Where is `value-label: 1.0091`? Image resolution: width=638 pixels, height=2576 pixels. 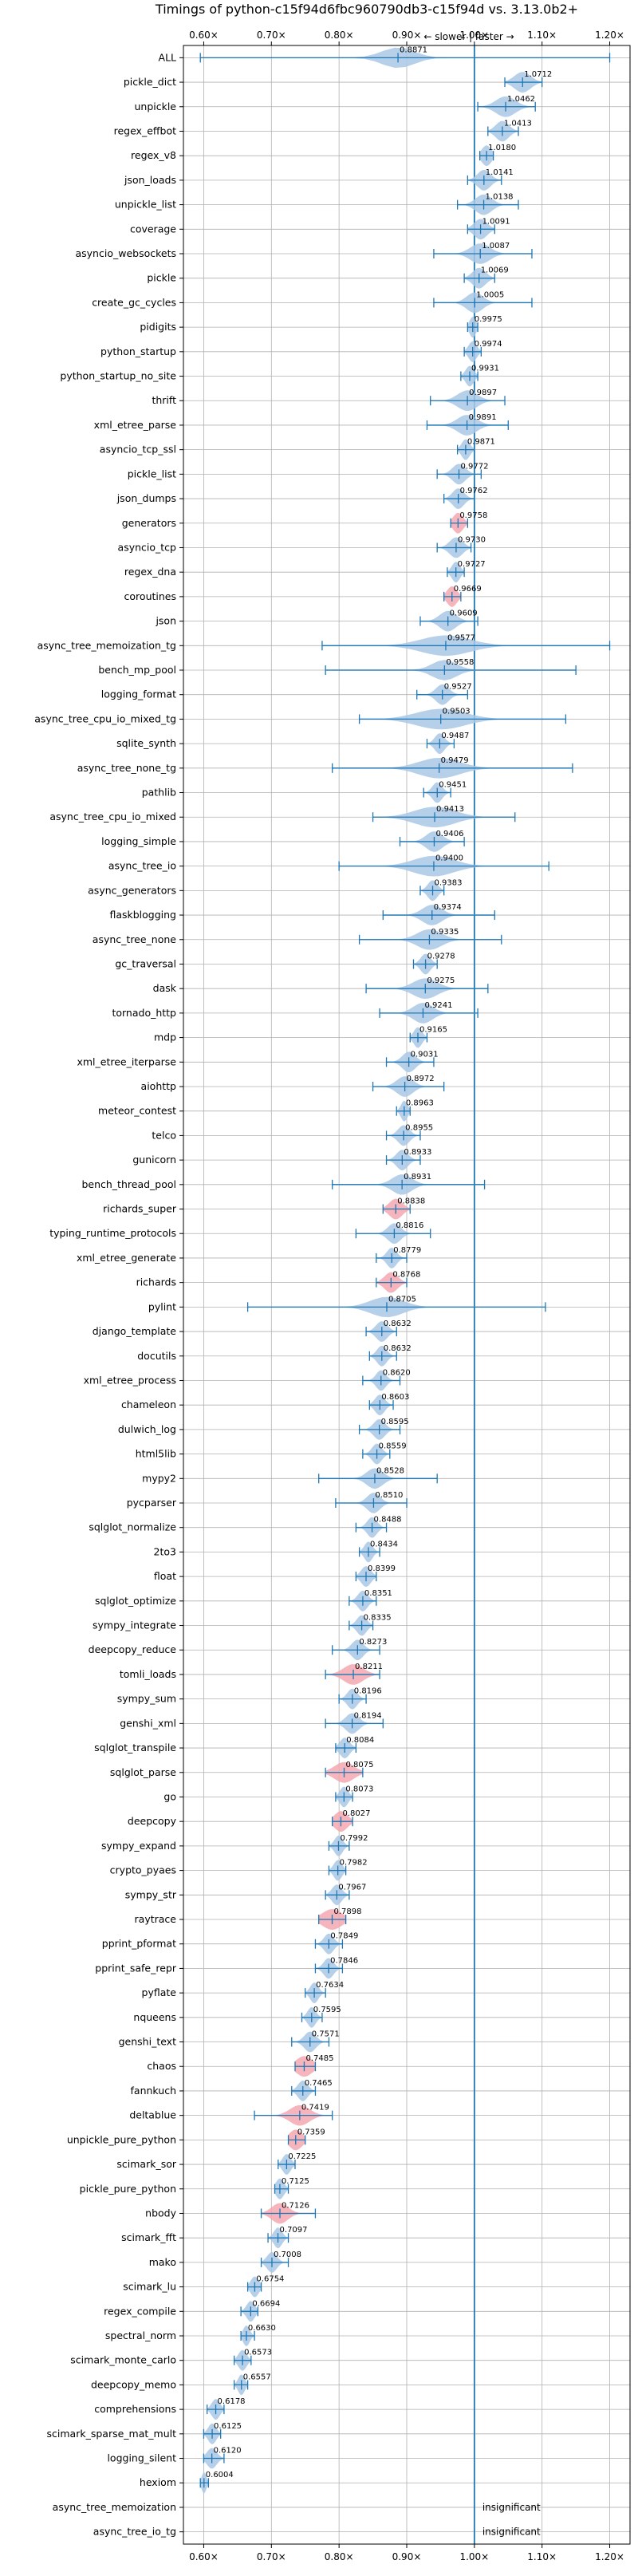 value-label: 1.0091 is located at coordinates (496, 221).